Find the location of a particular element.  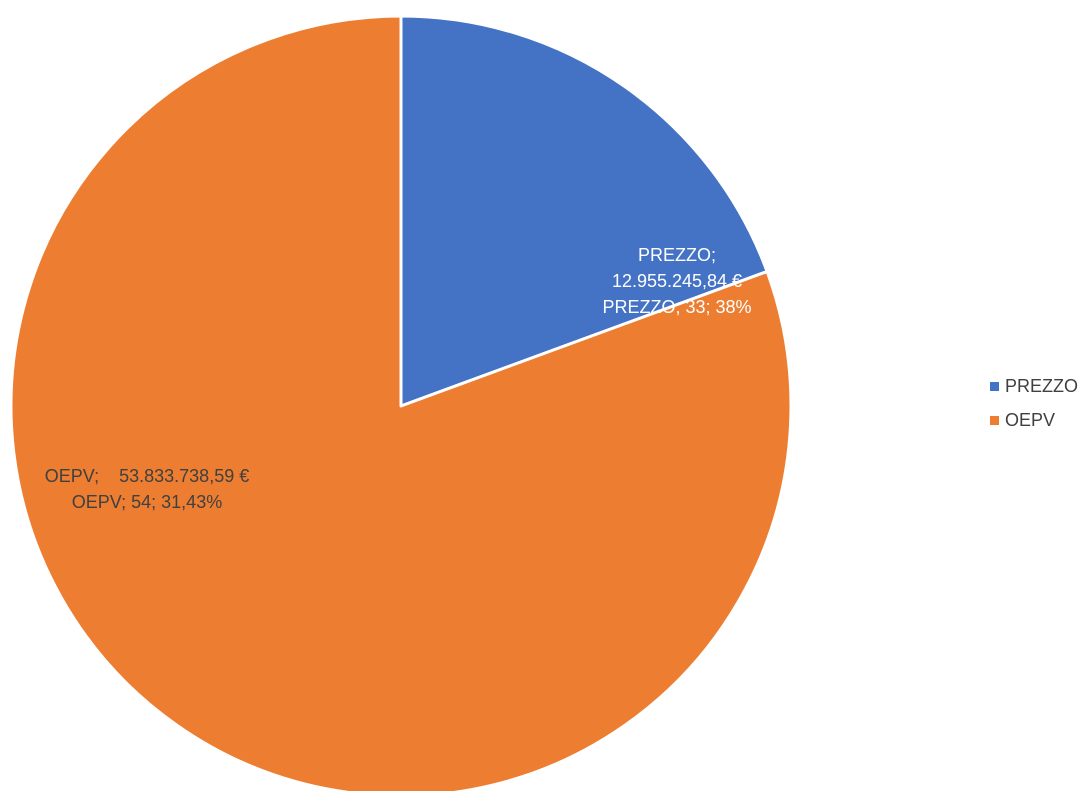

legend-swatch-prezzo is located at coordinates (994, 386).